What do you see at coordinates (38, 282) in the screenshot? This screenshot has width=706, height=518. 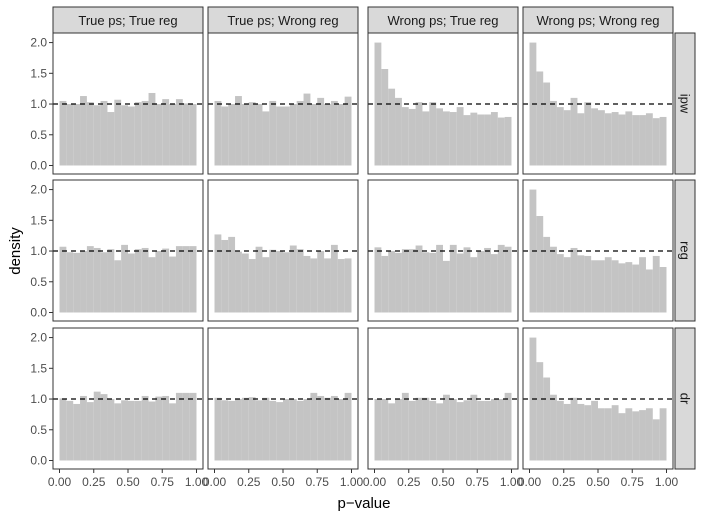 I see `y-tick-label: 0.5` at bounding box center [38, 282].